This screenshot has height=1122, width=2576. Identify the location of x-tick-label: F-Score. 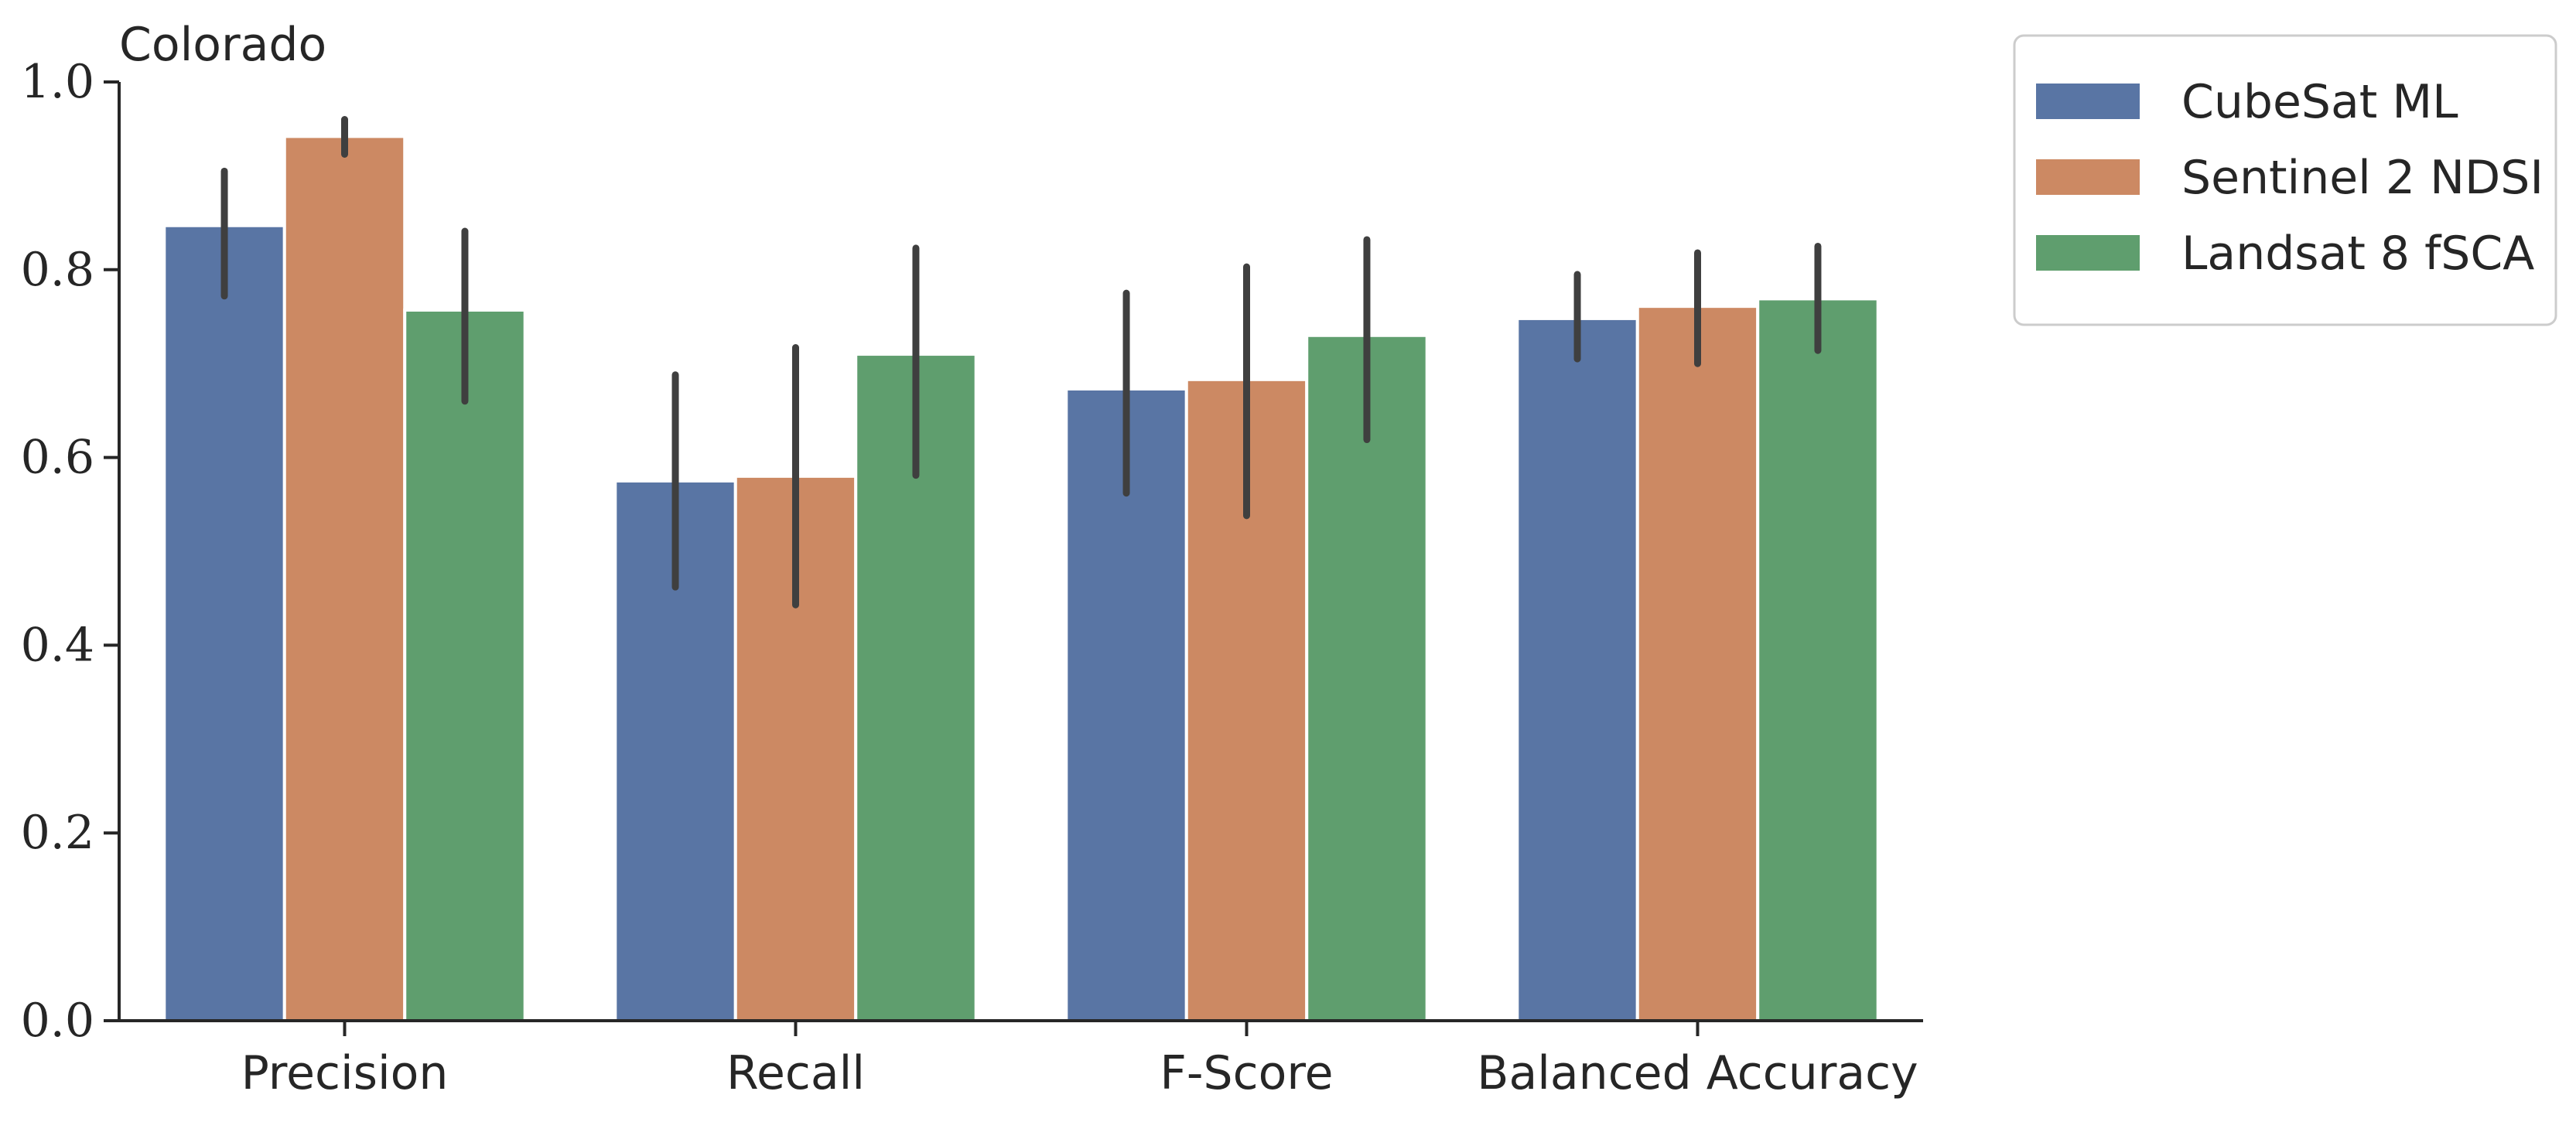
(1246, 1073).